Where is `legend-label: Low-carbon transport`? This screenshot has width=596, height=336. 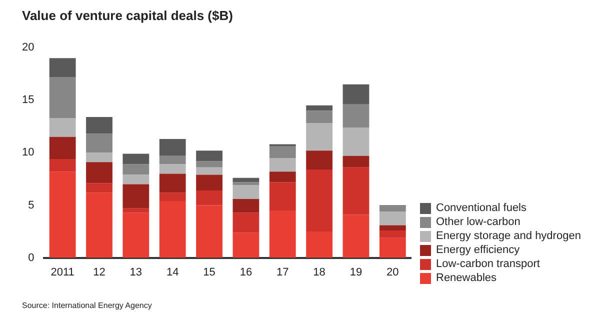
legend-label: Low-carbon transport is located at coordinates (488, 264).